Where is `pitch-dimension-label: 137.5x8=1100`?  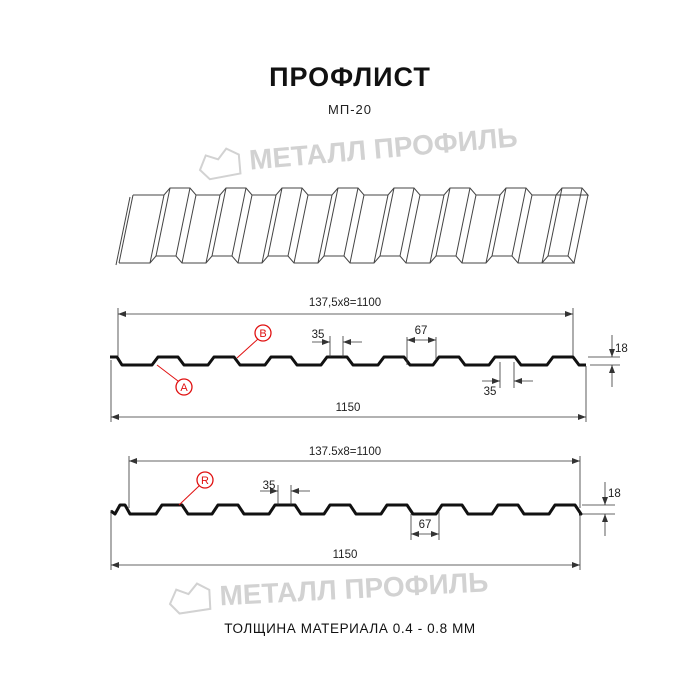 pitch-dimension-label: 137.5x8=1100 is located at coordinates (345, 452).